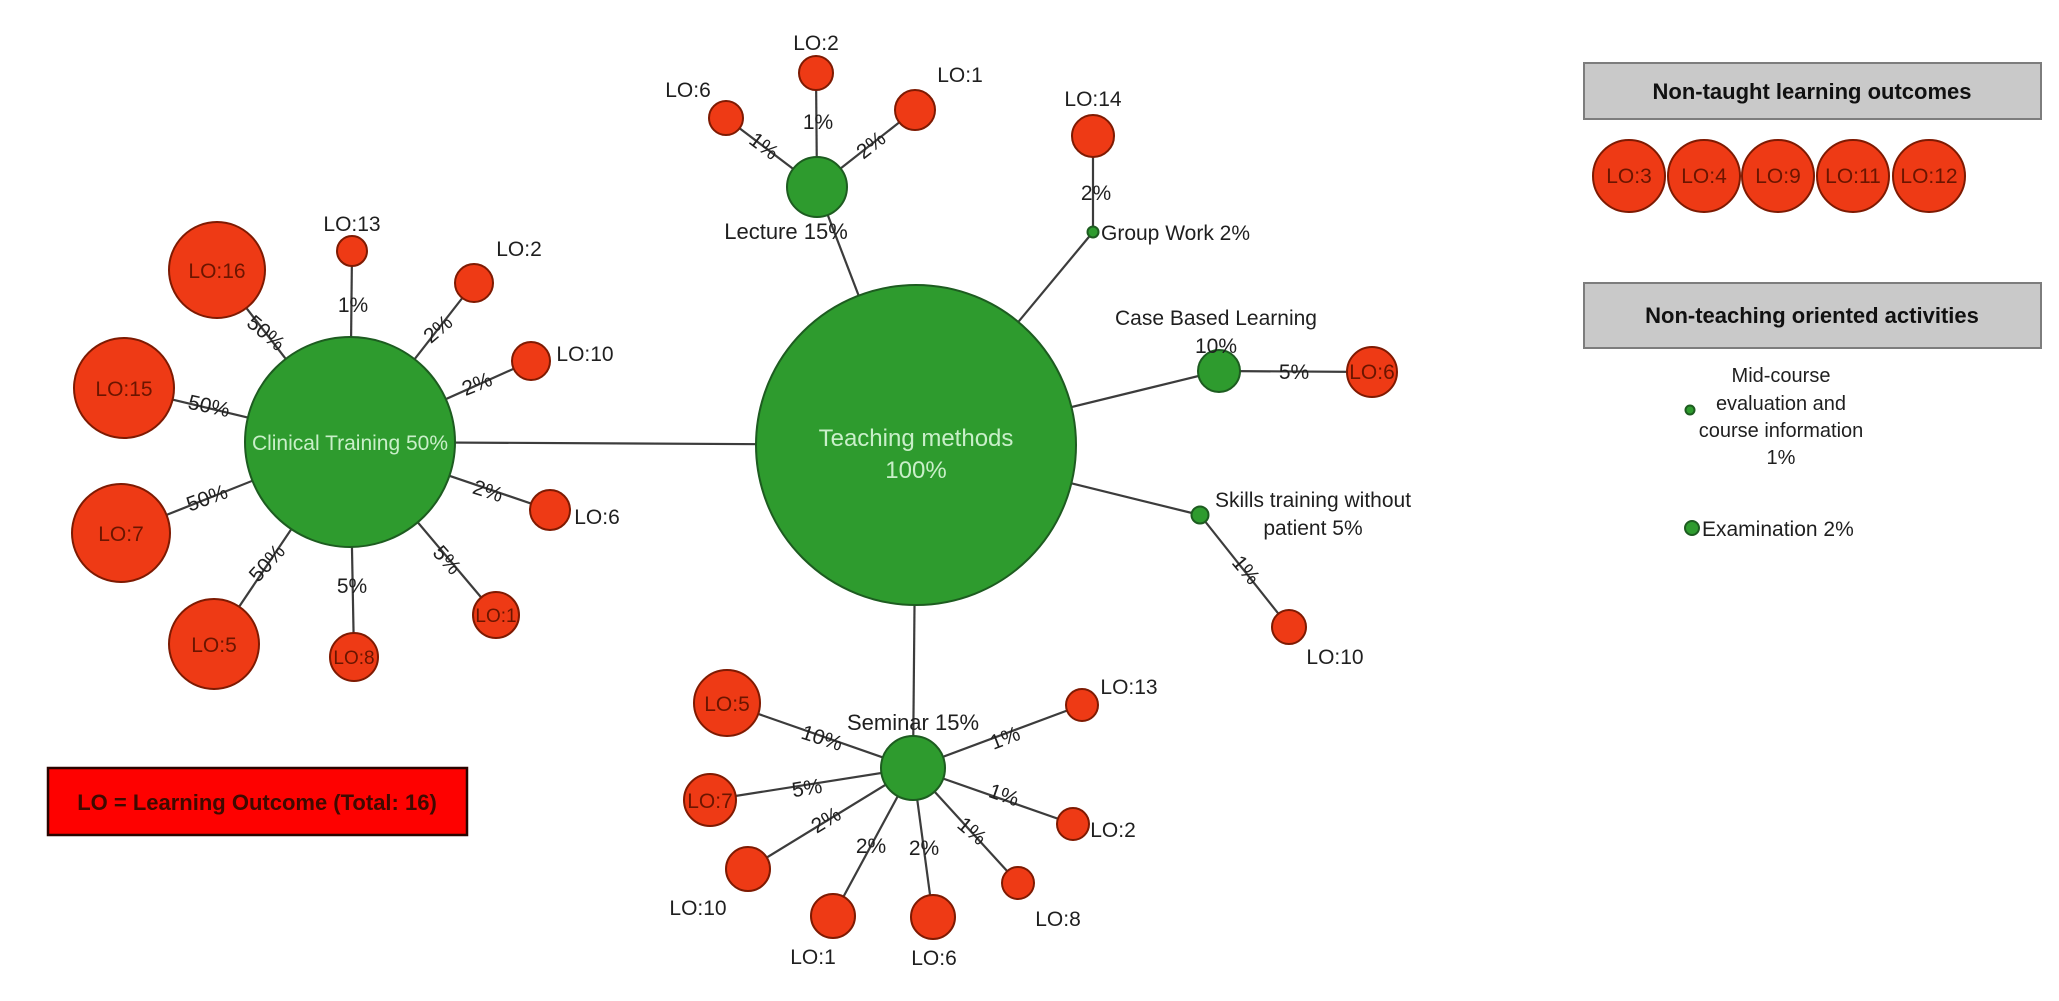 The width and height of the screenshot is (2059, 1001). What do you see at coordinates (1073, 824) in the screenshot?
I see `seminar-lo2-node` at bounding box center [1073, 824].